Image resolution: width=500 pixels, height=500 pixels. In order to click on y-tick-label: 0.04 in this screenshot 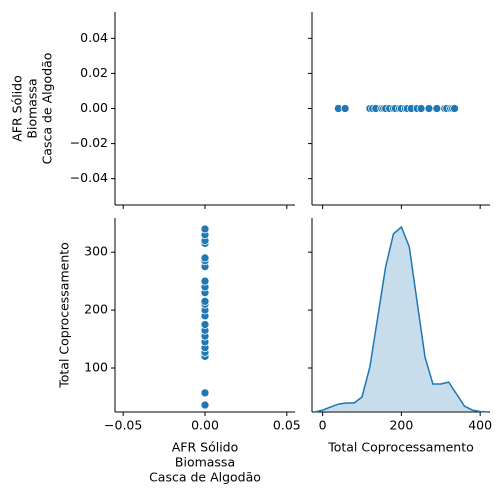, I will do `click(94, 37)`.